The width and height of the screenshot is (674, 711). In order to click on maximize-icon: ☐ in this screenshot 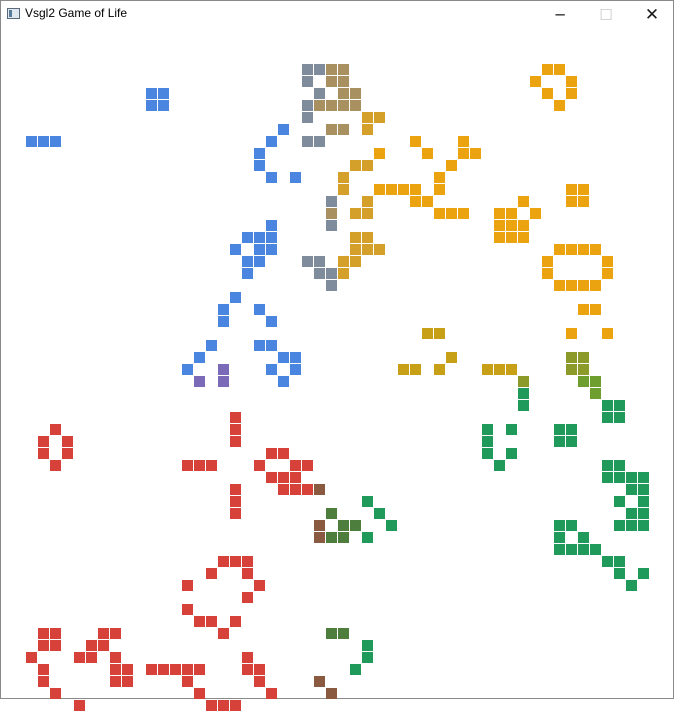, I will do `click(606, 14)`.